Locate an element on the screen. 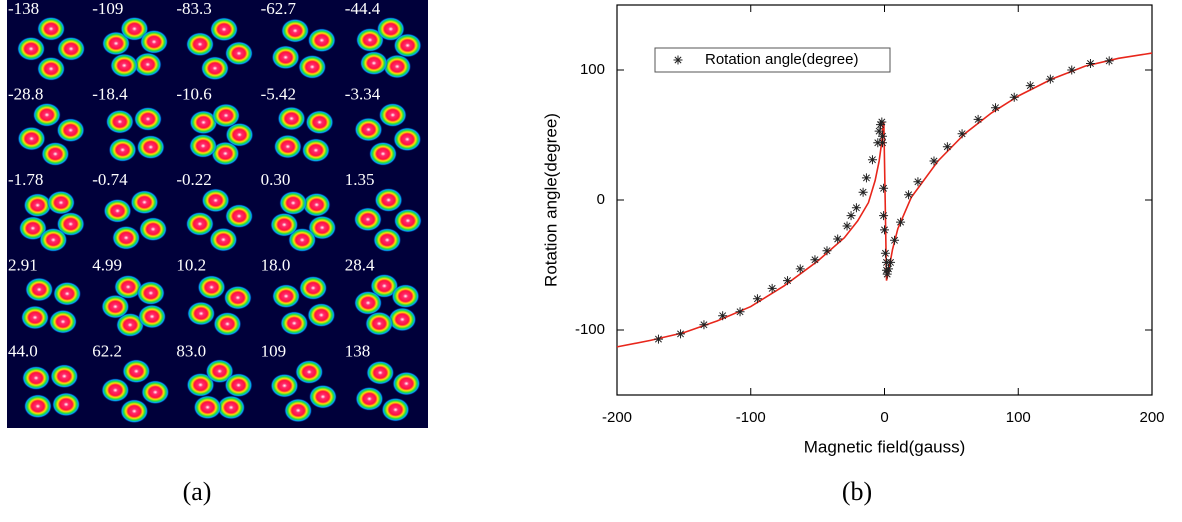 The image size is (1182, 522). image-label: 62.2 is located at coordinates (107, 350).